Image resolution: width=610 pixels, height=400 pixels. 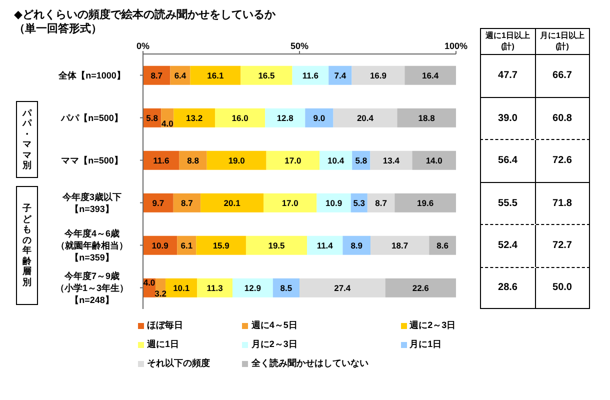 I want to click on y-tick-label: 全体【n=1000】, so click(x=92, y=75).